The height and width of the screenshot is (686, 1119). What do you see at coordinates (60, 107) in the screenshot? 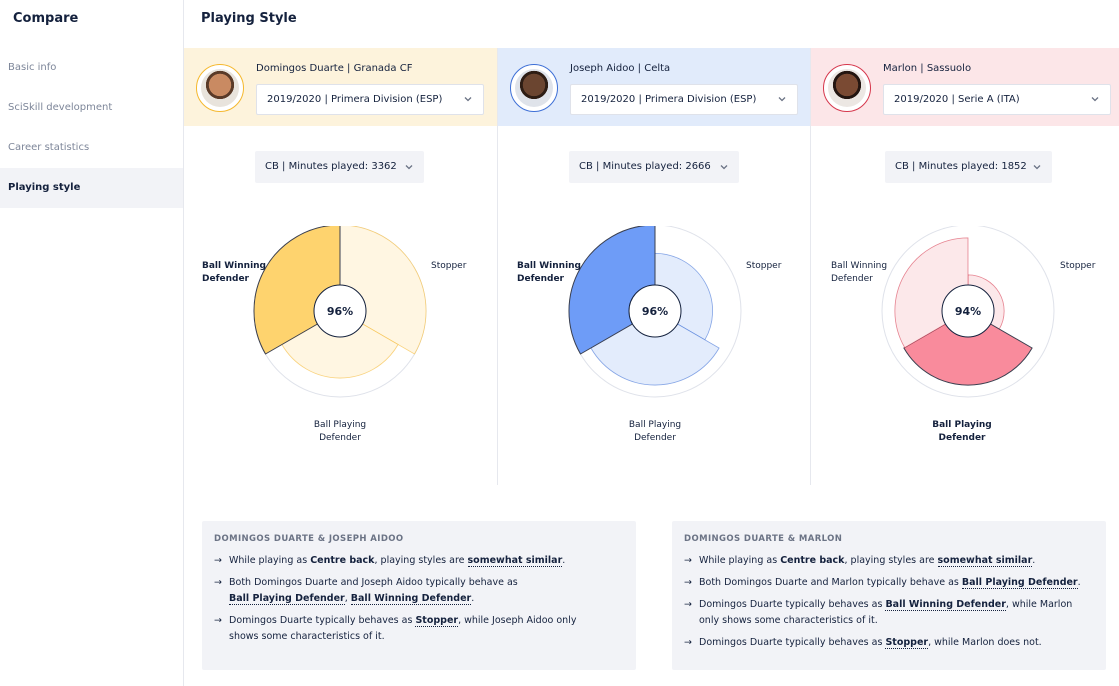
I see `nav-item-sciskill-development: SciSkill development` at bounding box center [60, 107].